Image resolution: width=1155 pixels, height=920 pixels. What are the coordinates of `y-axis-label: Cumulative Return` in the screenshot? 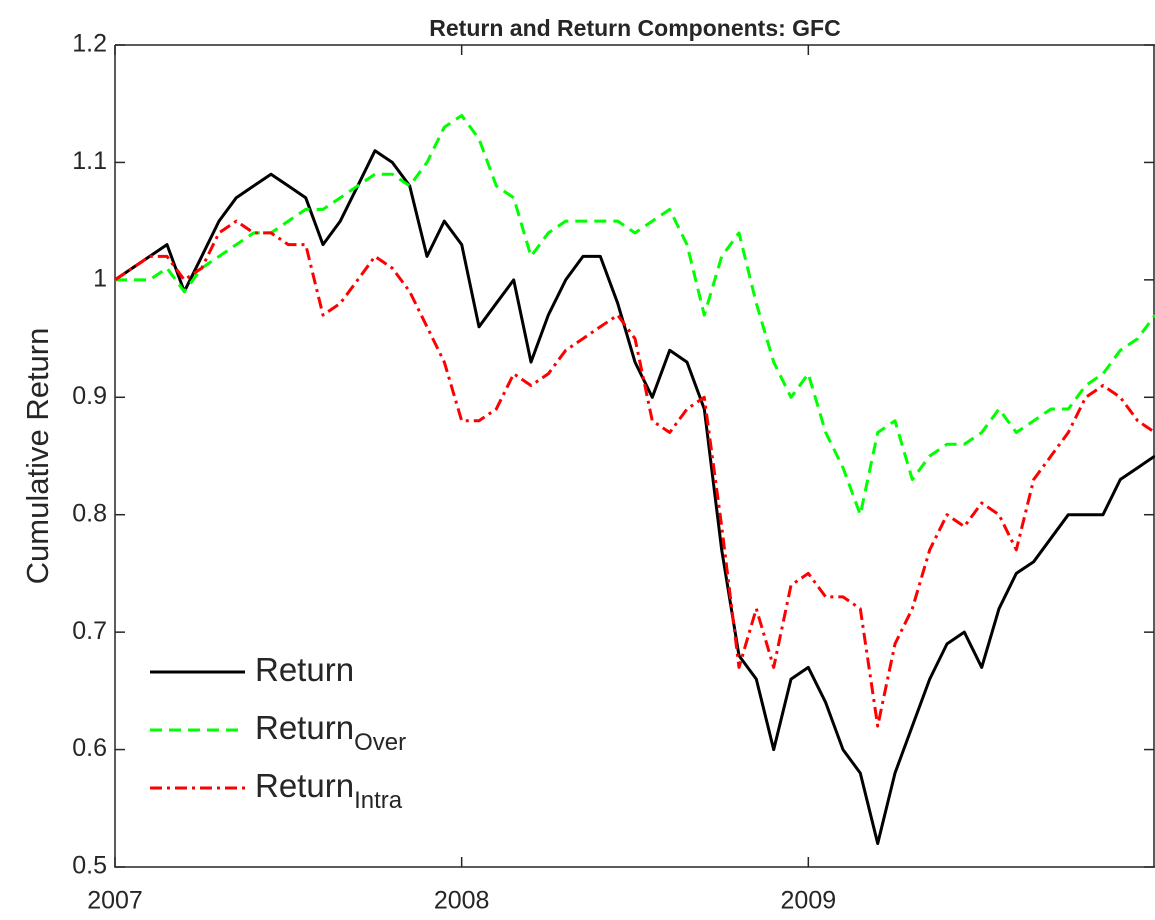 It's located at (37, 456).